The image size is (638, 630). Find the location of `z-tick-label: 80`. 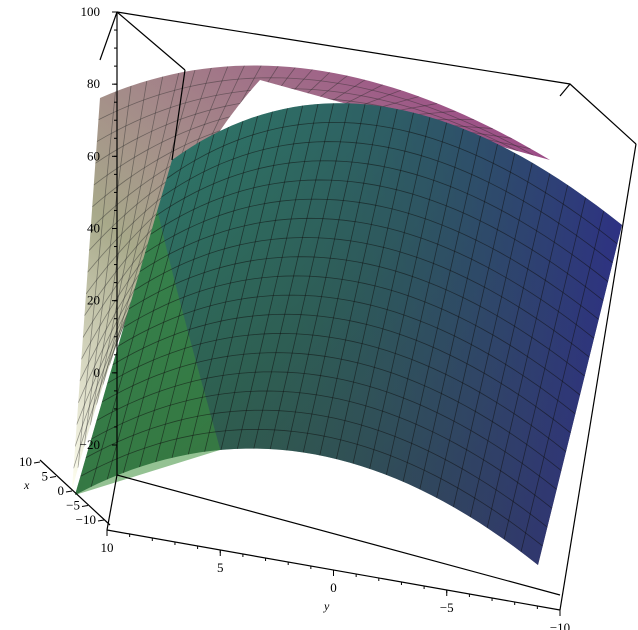

z-tick-label: 80 is located at coordinates (93, 83).